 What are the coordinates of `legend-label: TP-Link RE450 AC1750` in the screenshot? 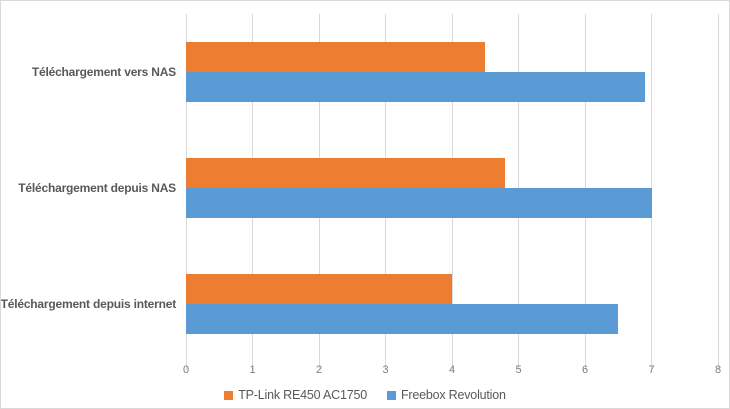 It's located at (302, 395).